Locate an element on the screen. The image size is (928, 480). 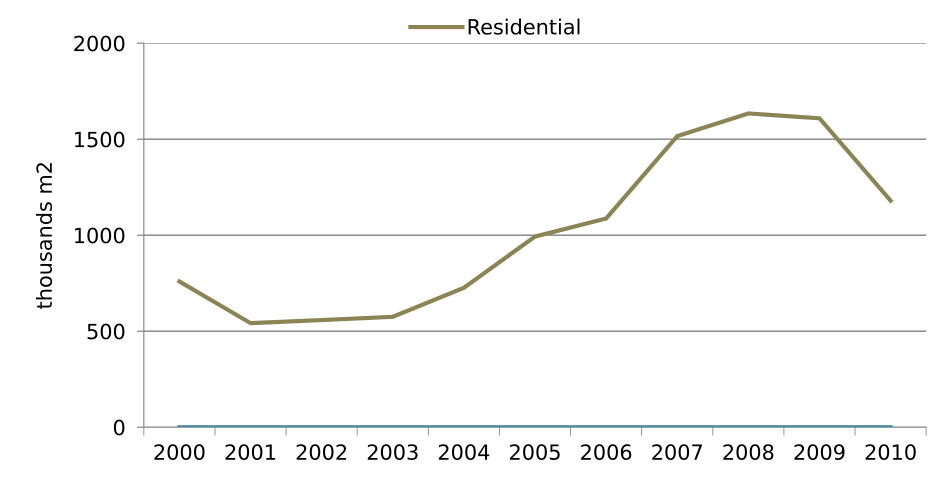
x-tick-label: 2009 is located at coordinates (819, 452).